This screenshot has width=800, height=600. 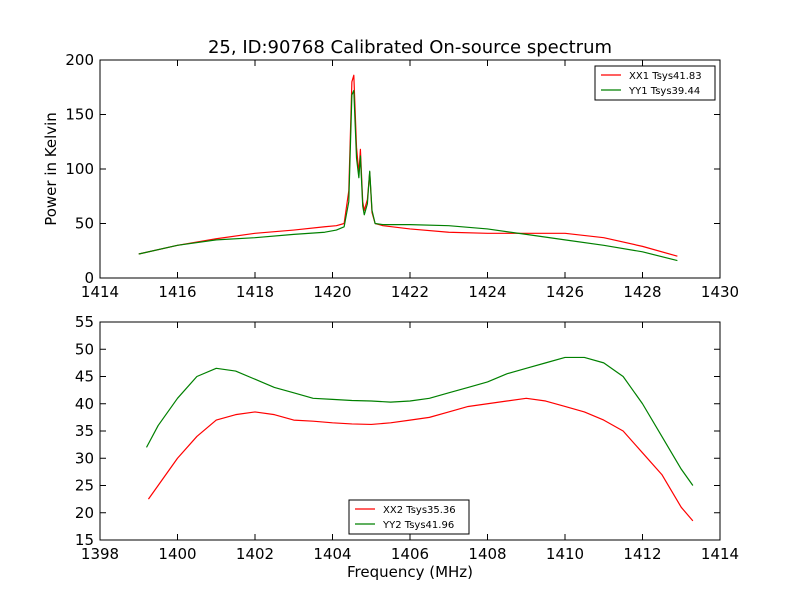 I want to click on x-tick-label: 1424, so click(x=487, y=292).